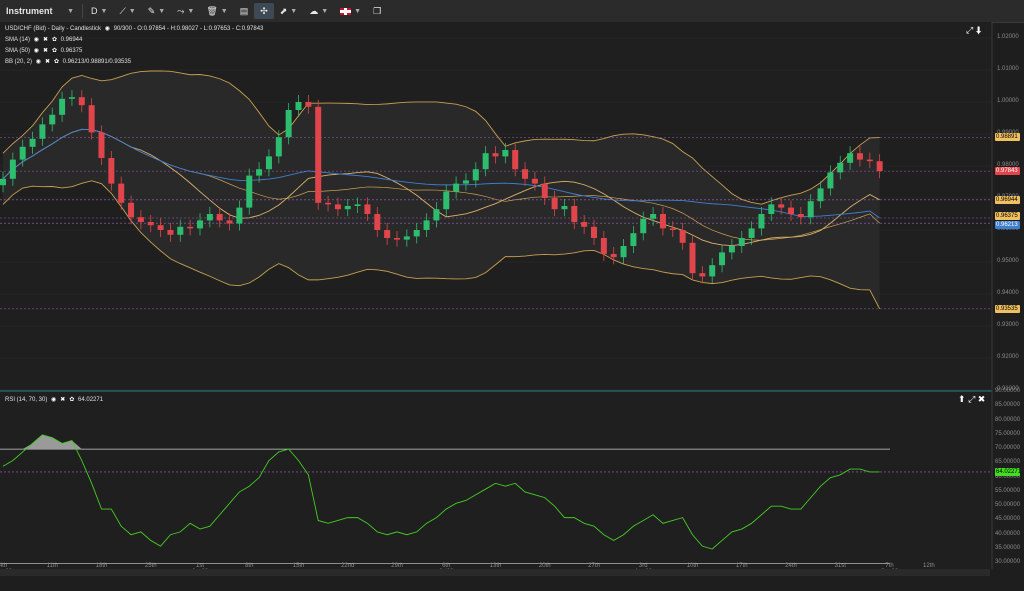 Image resolution: width=1024 pixels, height=591 pixels. What do you see at coordinates (397, 566) in the screenshot?
I see `time-label-day: 29th` at bounding box center [397, 566].